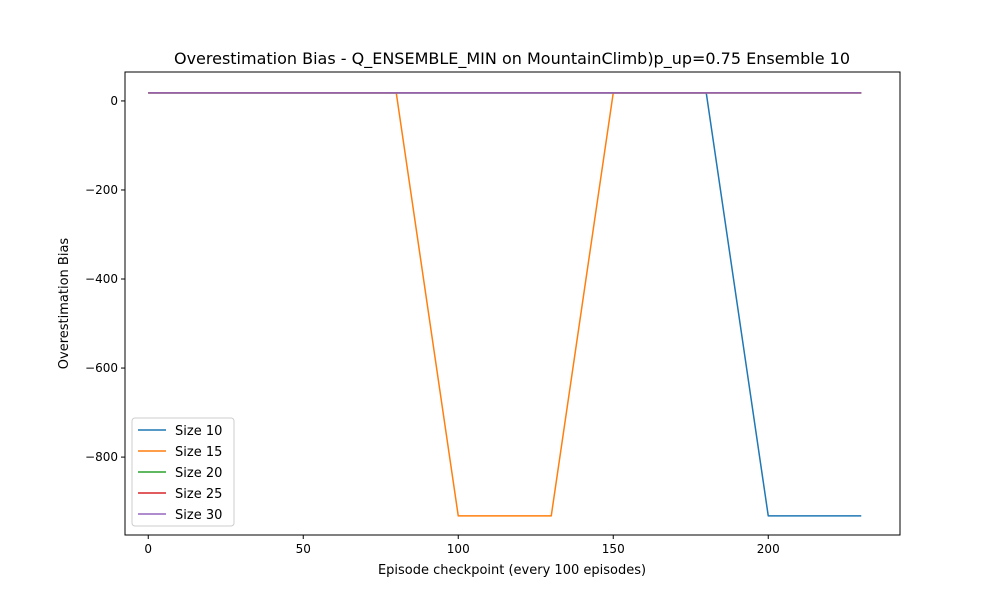 Image resolution: width=1000 pixels, height=600 pixels. What do you see at coordinates (198, 473) in the screenshot?
I see `legend-label: Size 20` at bounding box center [198, 473].